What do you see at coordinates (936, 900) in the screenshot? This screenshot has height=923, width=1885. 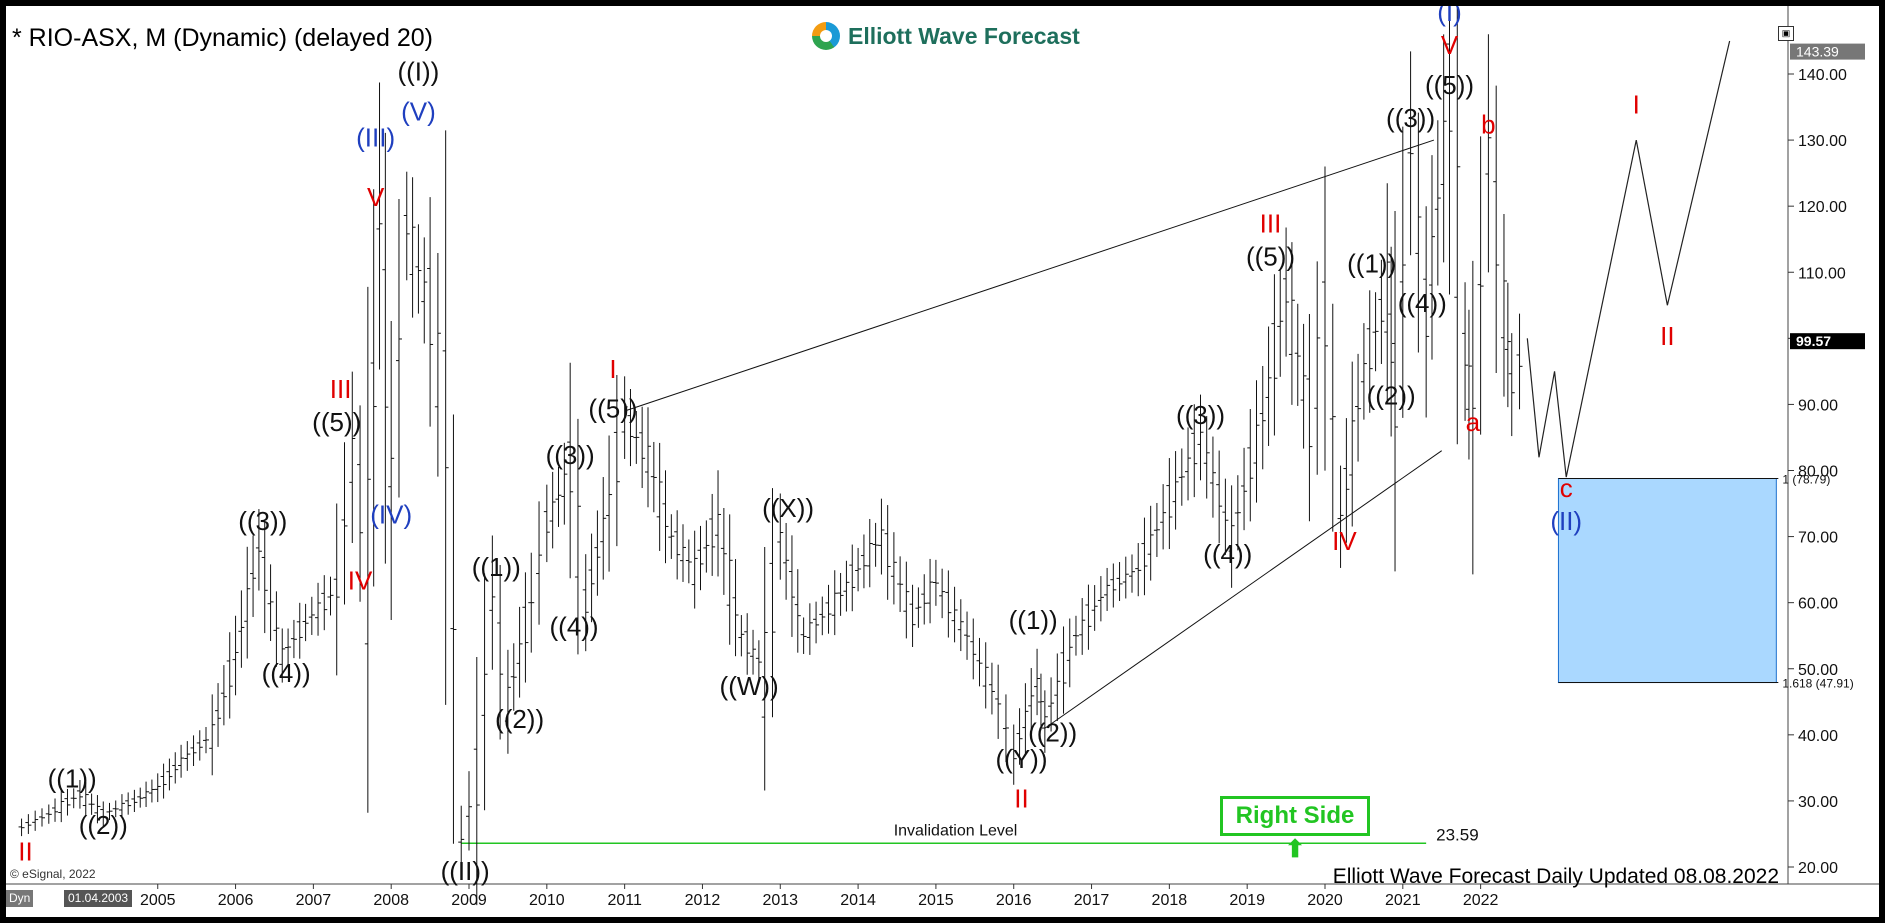 I see `x-tick-label: 2015` at bounding box center [936, 900].